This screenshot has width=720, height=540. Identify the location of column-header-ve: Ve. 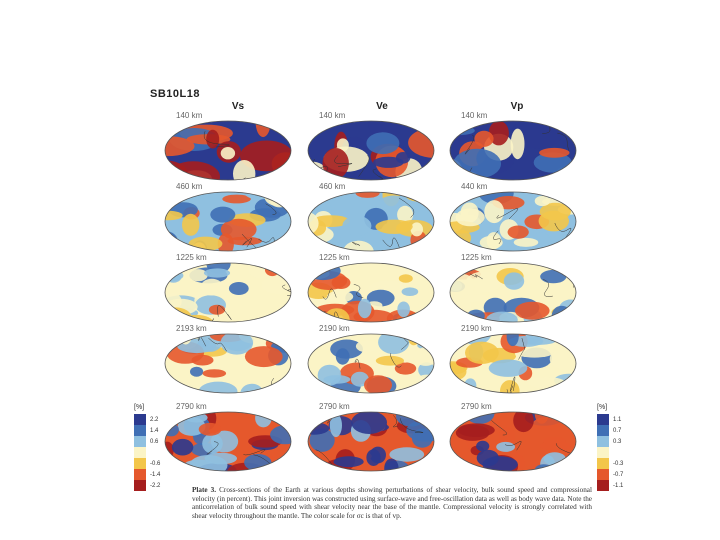
(382, 106).